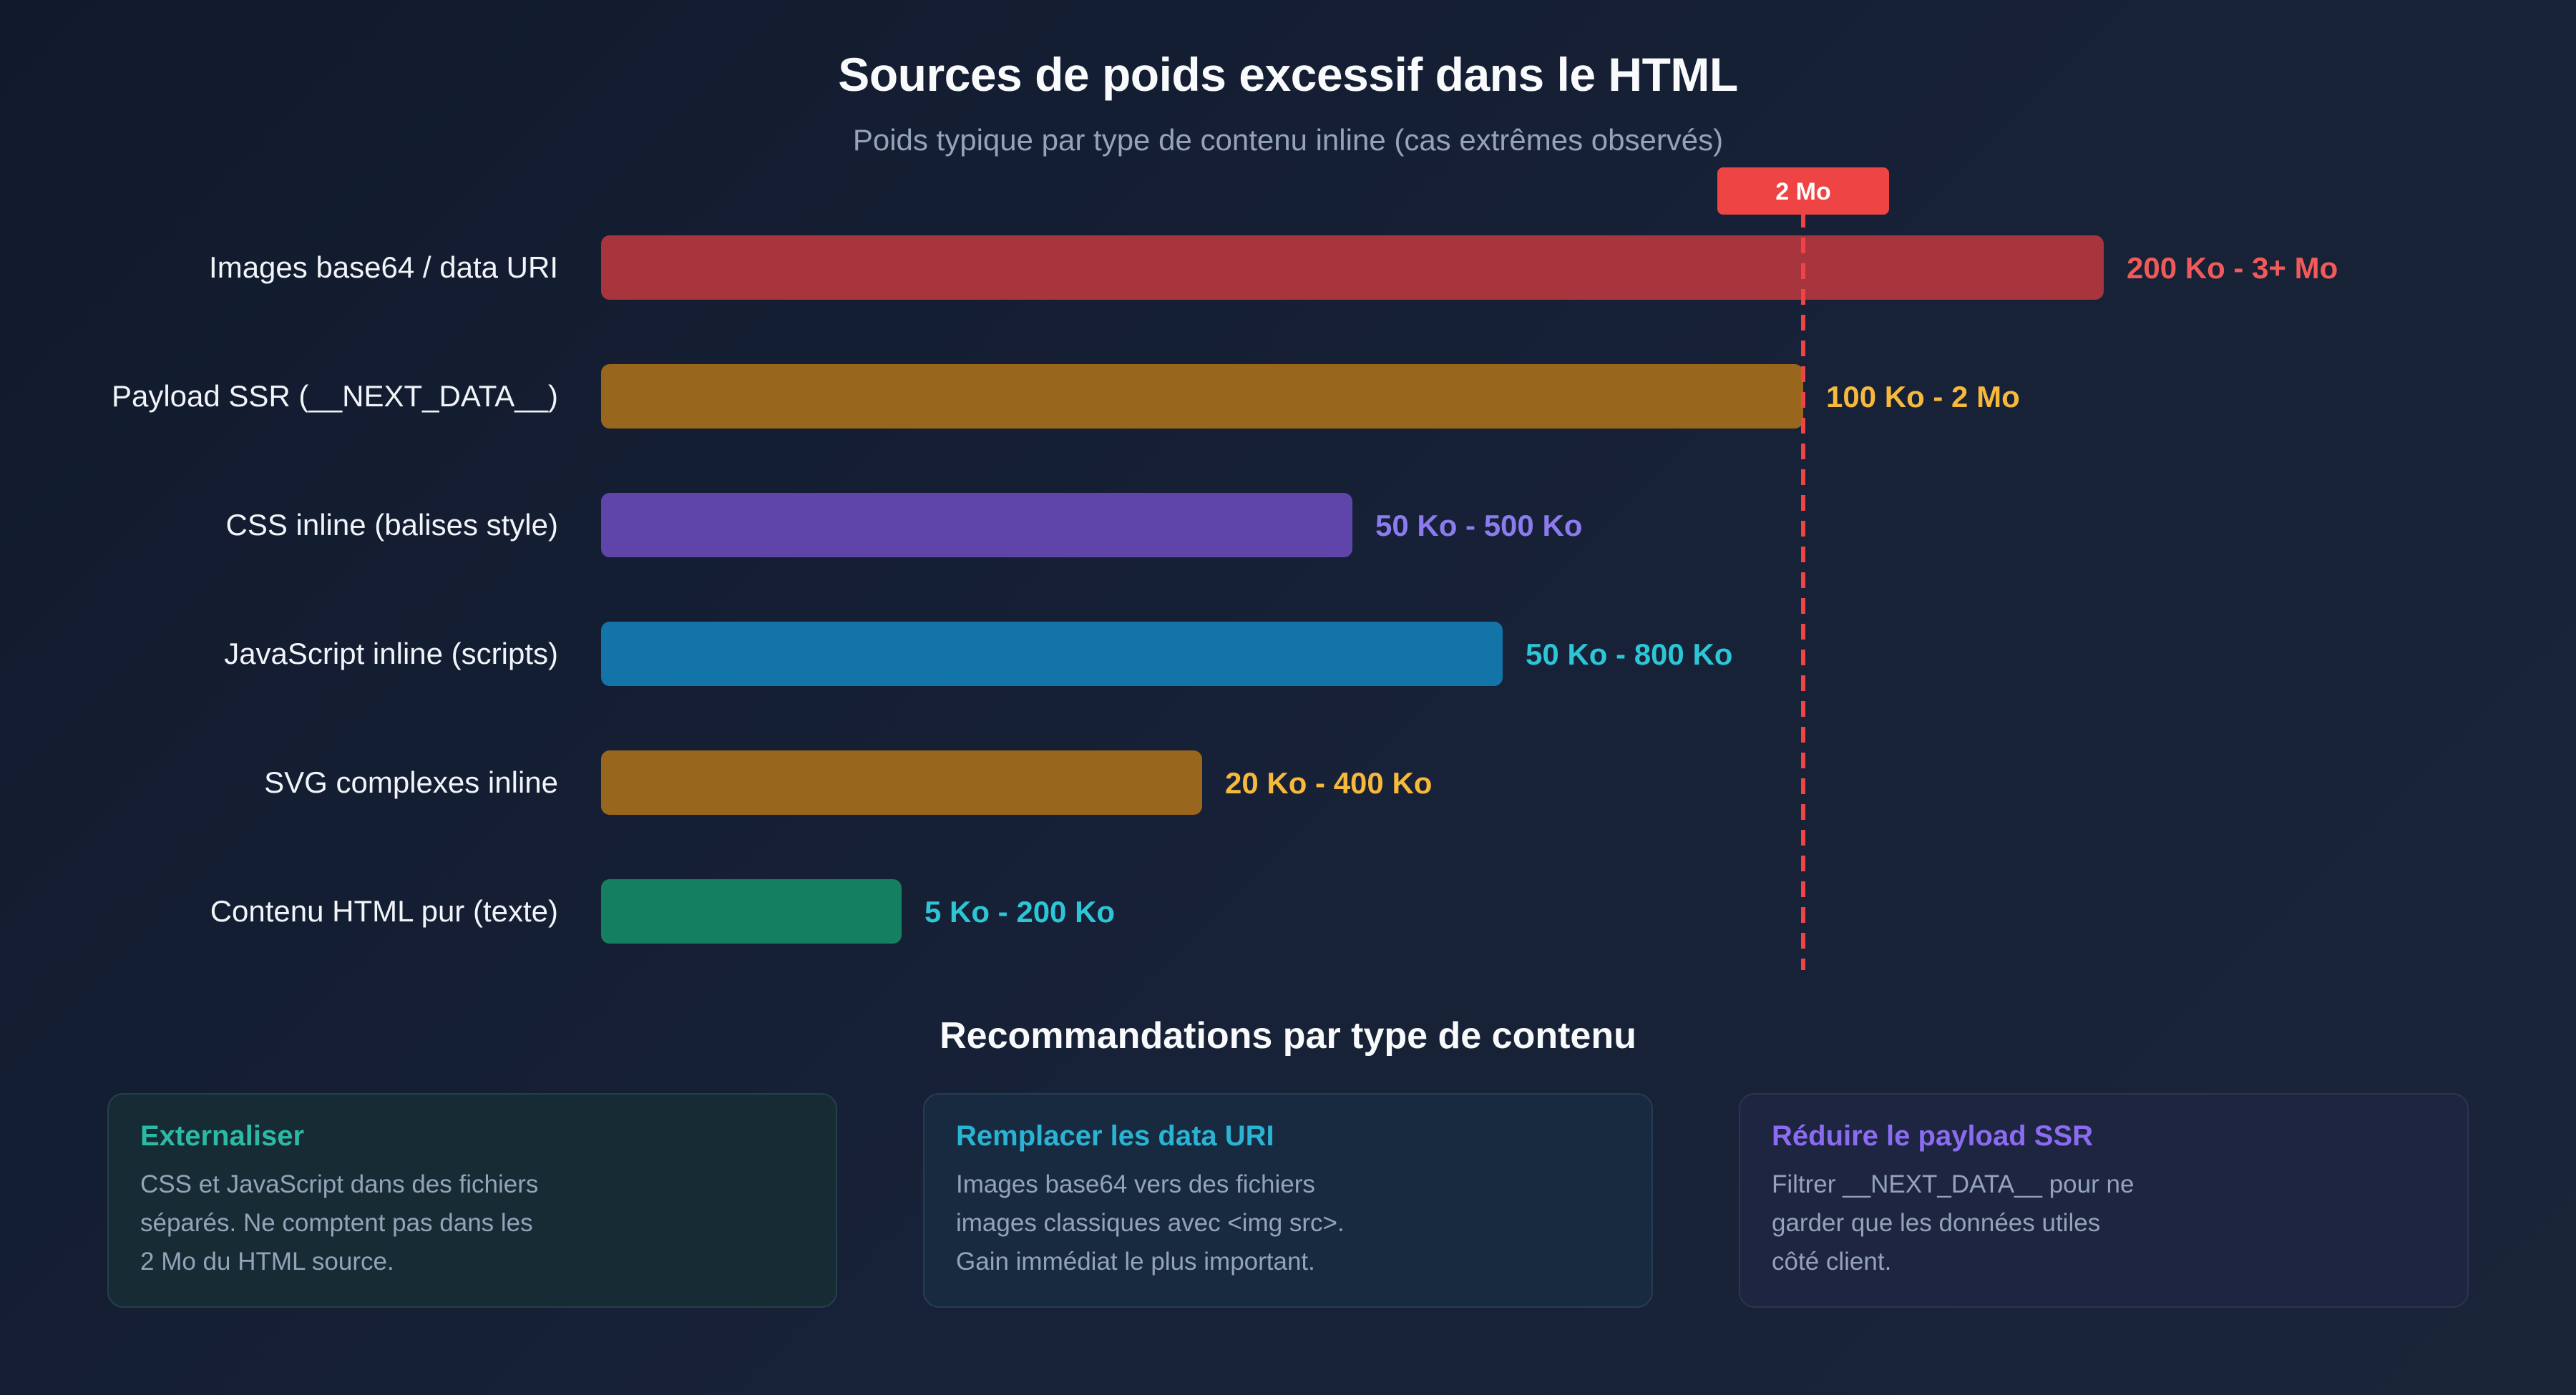 Image resolution: width=2576 pixels, height=1395 pixels. What do you see at coordinates (1629, 654) in the screenshot?
I see `value-label: 50 Ko - 800 Ko` at bounding box center [1629, 654].